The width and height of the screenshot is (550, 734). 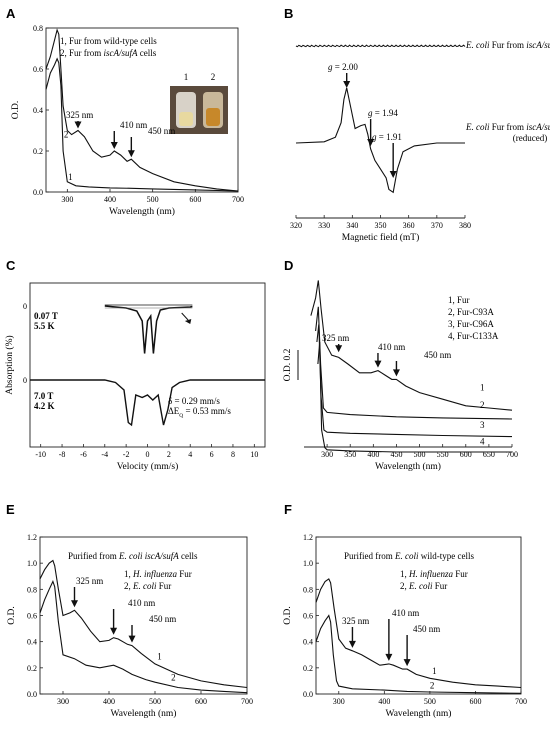 I want to click on legend-entry-2: 2, Fur from iscA/sufA cells, so click(x=108, y=53).